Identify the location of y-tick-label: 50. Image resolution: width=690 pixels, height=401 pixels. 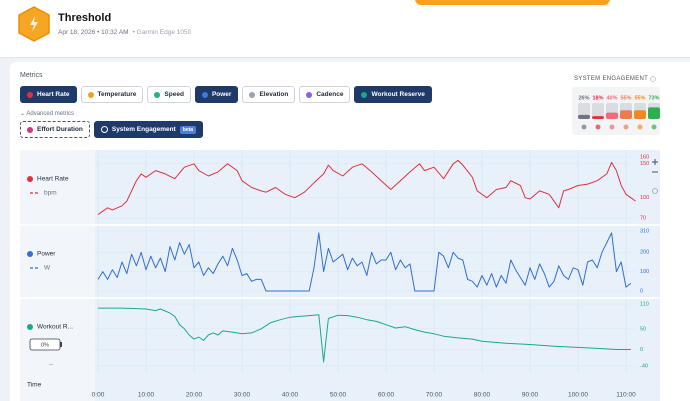
(643, 329).